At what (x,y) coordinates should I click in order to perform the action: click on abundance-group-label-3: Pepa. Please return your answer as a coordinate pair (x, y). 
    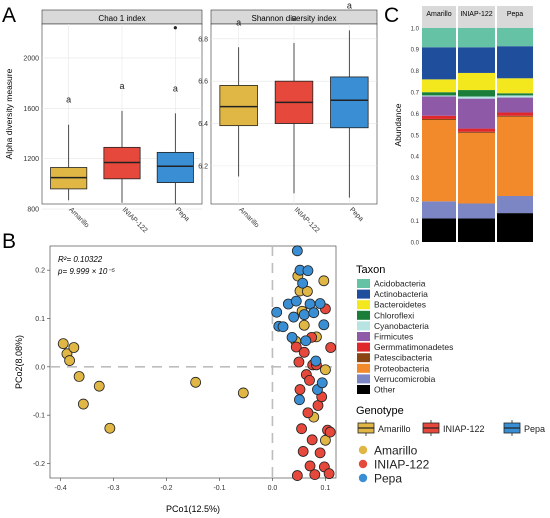
    Looking at the image, I should click on (515, 14).